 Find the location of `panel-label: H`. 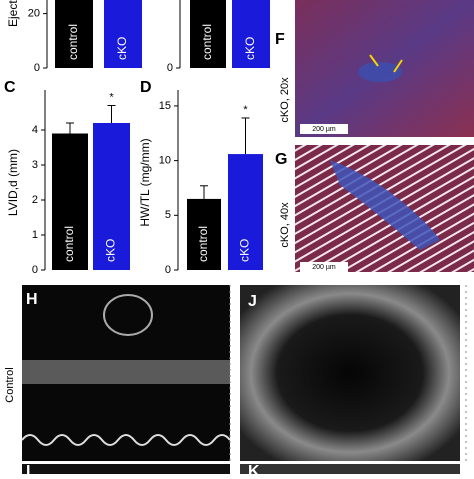

panel-label: H is located at coordinates (32, 299).